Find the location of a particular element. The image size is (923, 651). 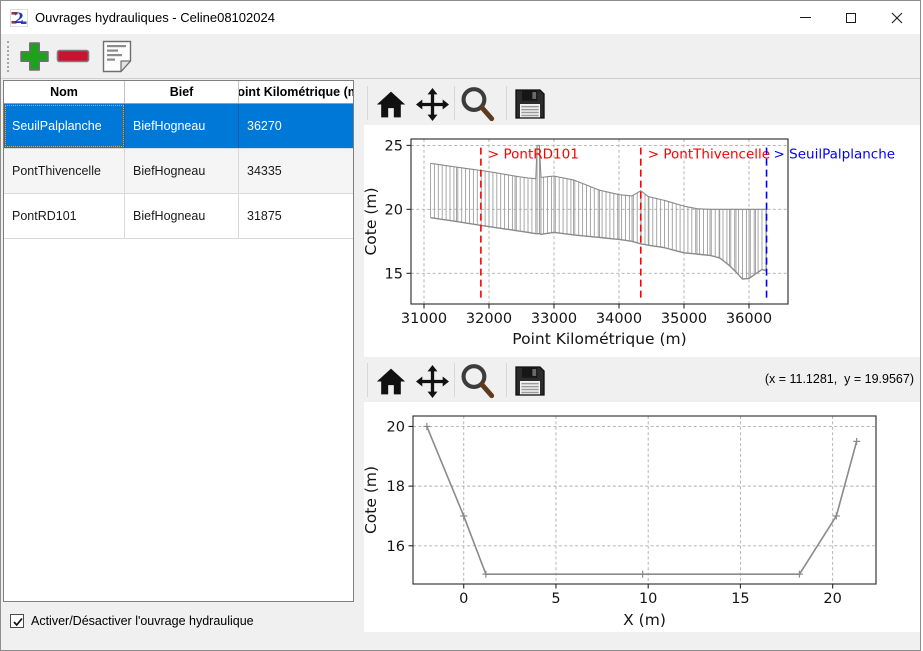

table-cell: 34335 is located at coordinates (264, 171).